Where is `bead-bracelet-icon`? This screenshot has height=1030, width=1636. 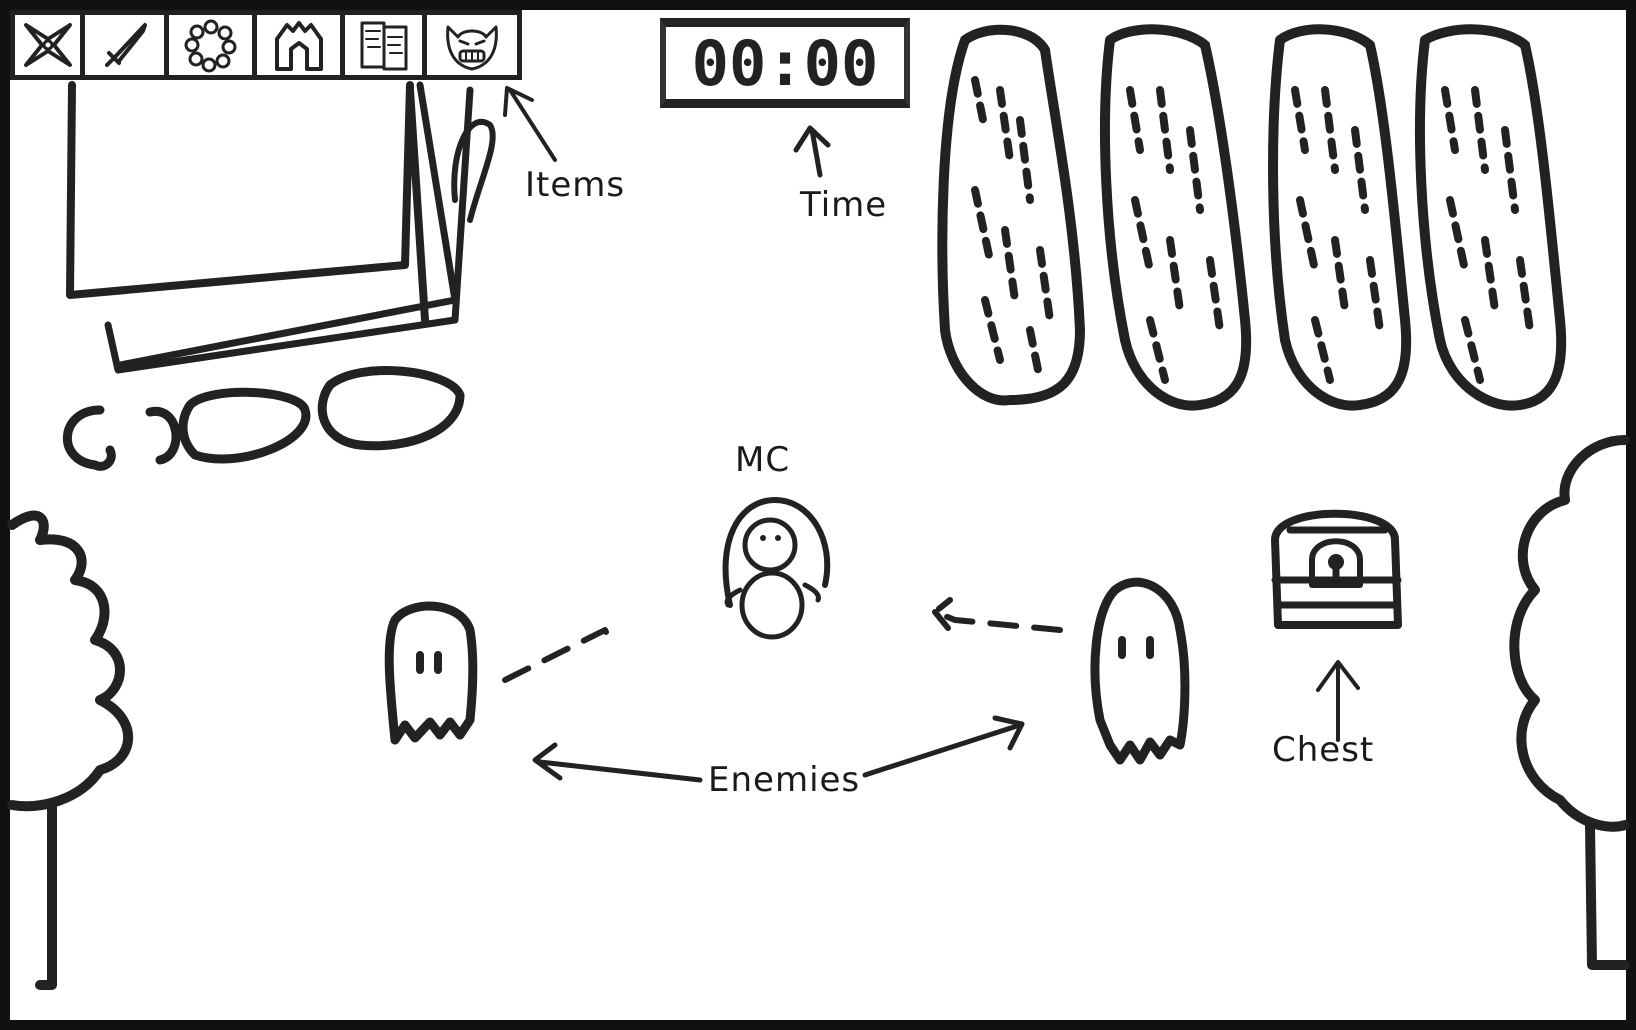 bead-bracelet-icon is located at coordinates (210, 46).